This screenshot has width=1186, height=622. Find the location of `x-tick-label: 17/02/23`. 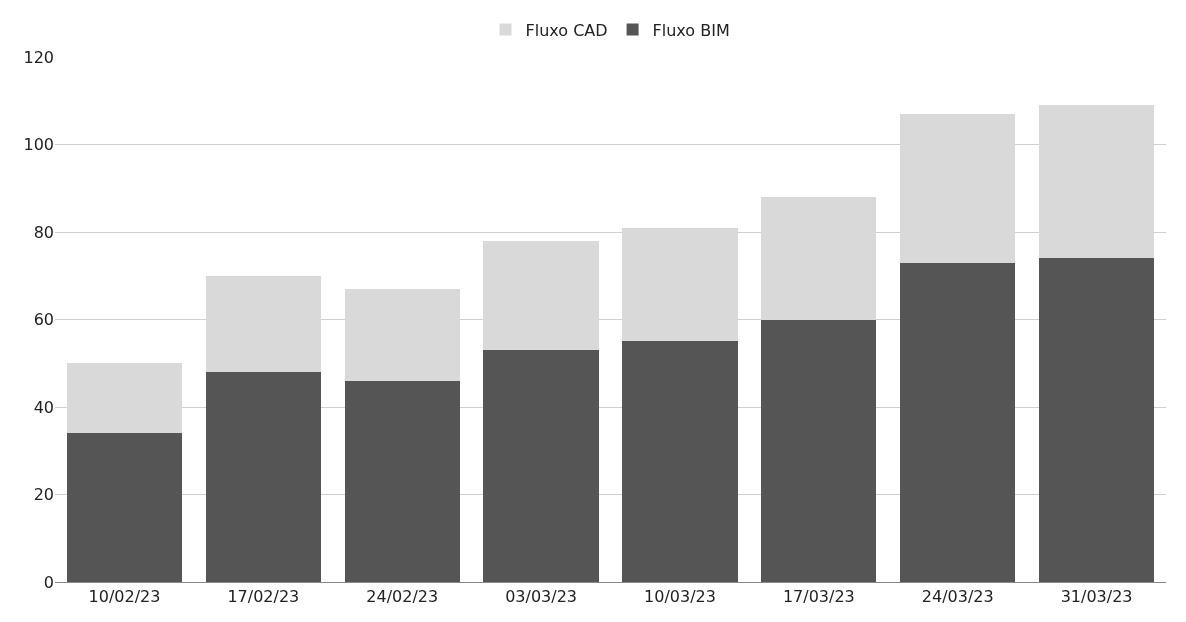

x-tick-label: 17/02/23 is located at coordinates (263, 597).